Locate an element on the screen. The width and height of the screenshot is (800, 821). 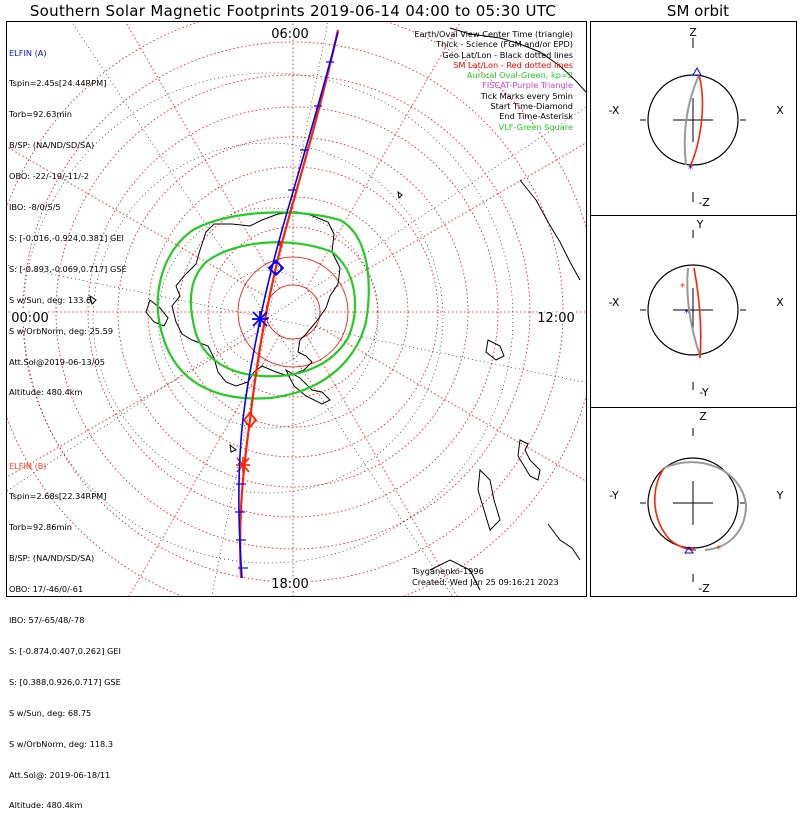
mlt-label-bottom: 18:00 is located at coordinates (289, 584).